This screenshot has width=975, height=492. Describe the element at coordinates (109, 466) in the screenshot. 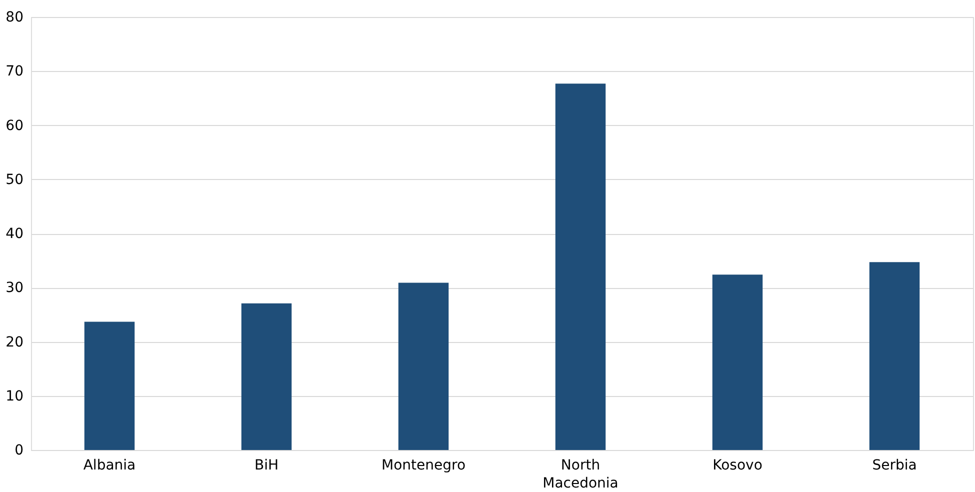

I see `x-tick-label: Albania` at that location.